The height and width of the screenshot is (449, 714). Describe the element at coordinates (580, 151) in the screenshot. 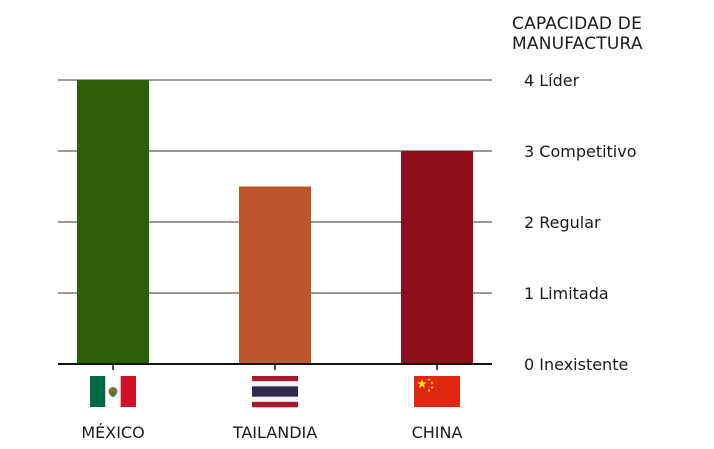

I see `y-tick-label: 3 Competitivo` at that location.